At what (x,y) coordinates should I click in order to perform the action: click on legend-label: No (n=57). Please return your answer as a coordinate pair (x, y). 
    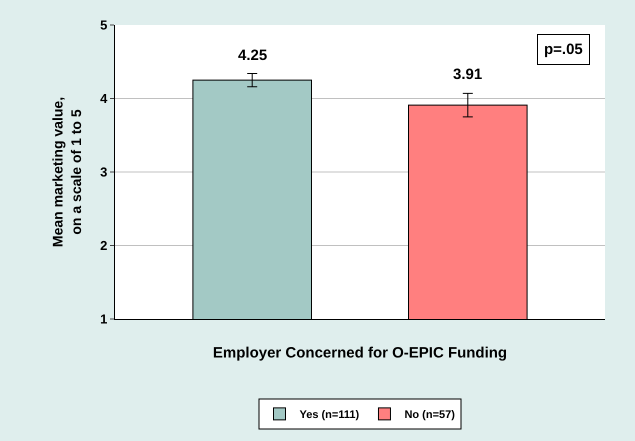
    Looking at the image, I should click on (430, 415).